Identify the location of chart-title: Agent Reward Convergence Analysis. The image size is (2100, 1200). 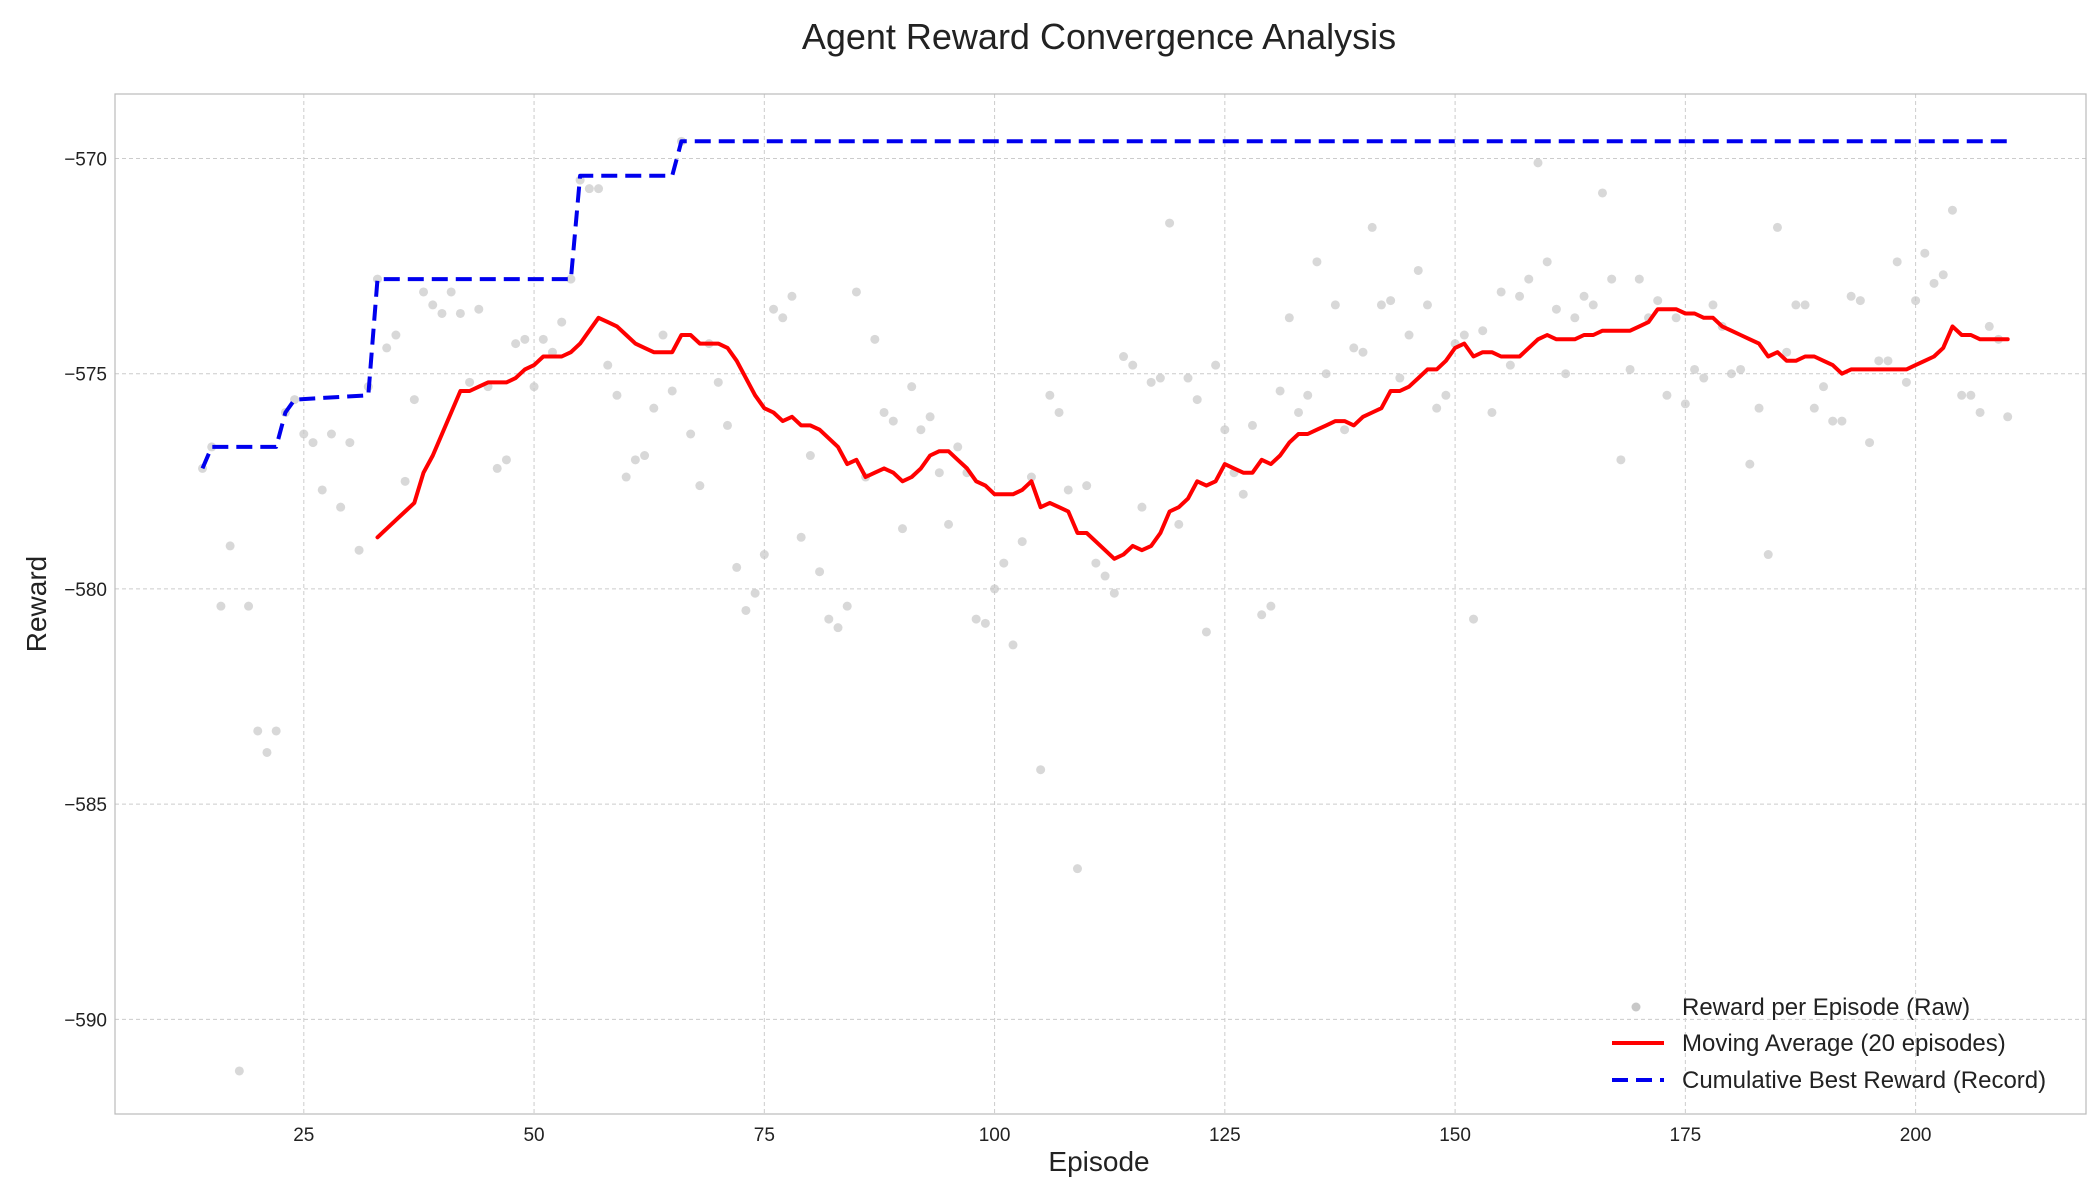
(1099, 36).